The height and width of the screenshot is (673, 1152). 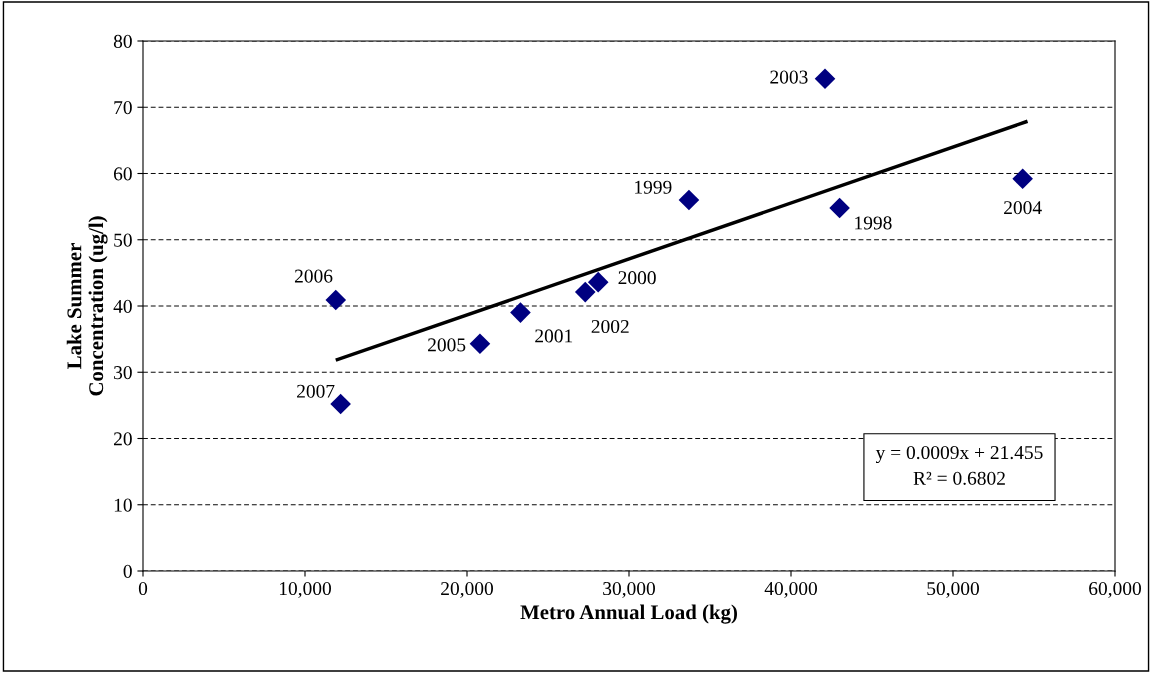 I want to click on annotation: 2006, so click(x=313, y=276).